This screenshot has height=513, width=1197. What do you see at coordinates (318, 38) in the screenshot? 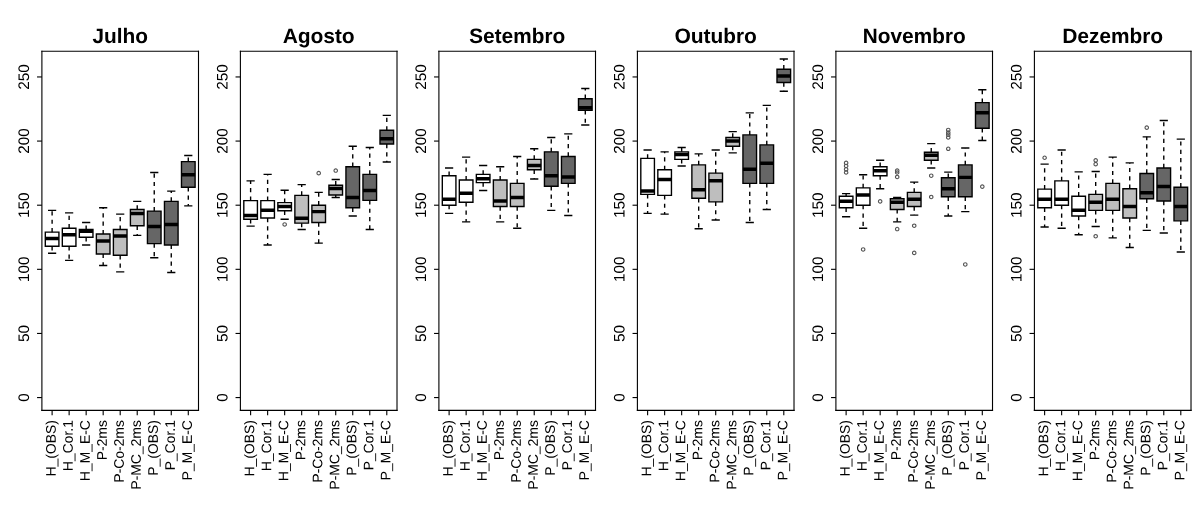
I see `chart-title: Agosto` at bounding box center [318, 38].